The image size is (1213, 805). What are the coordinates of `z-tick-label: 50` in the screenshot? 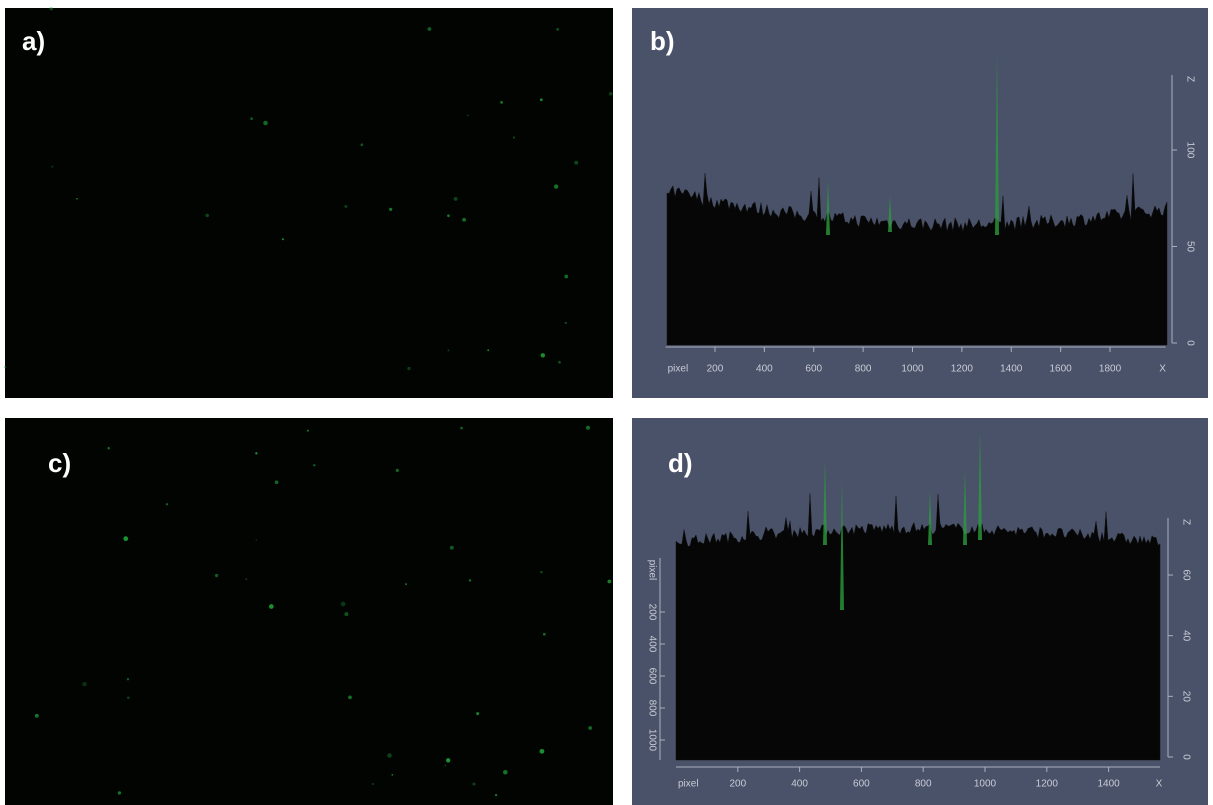 It's located at (1189, 247).